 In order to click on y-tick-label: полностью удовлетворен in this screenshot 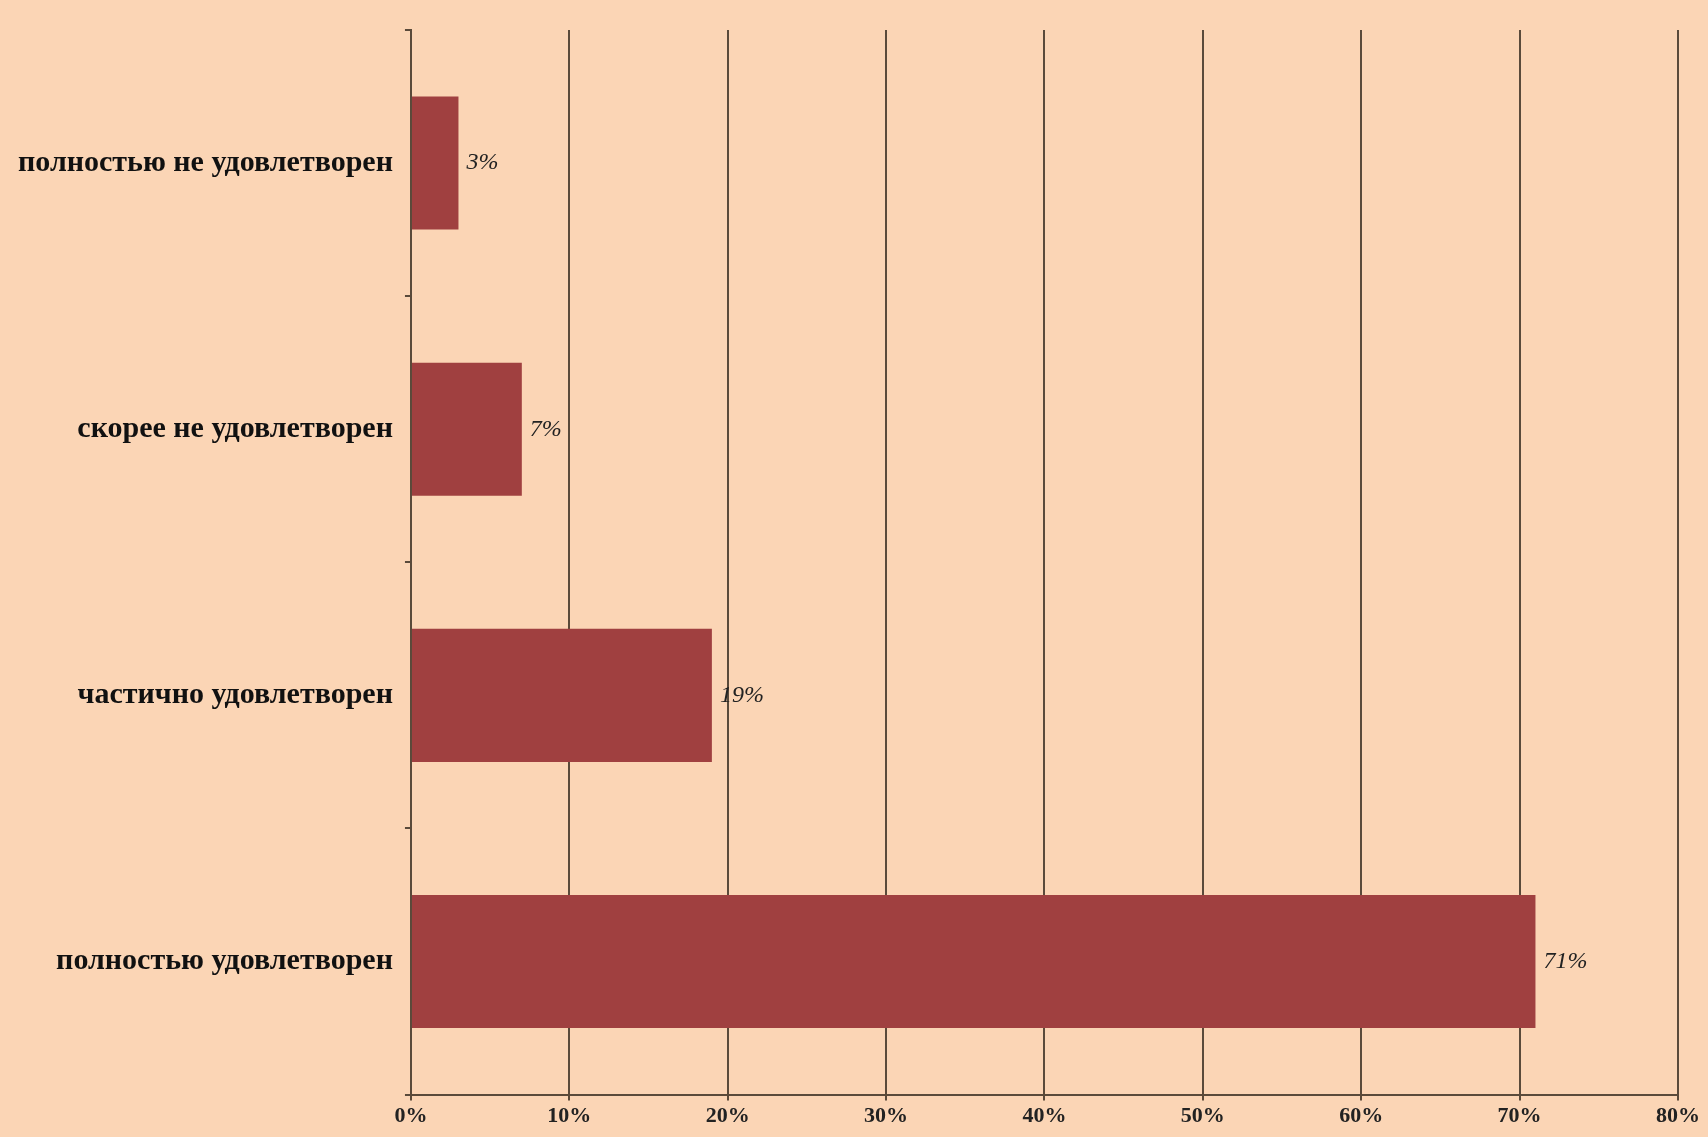, I will do `click(224, 959)`.